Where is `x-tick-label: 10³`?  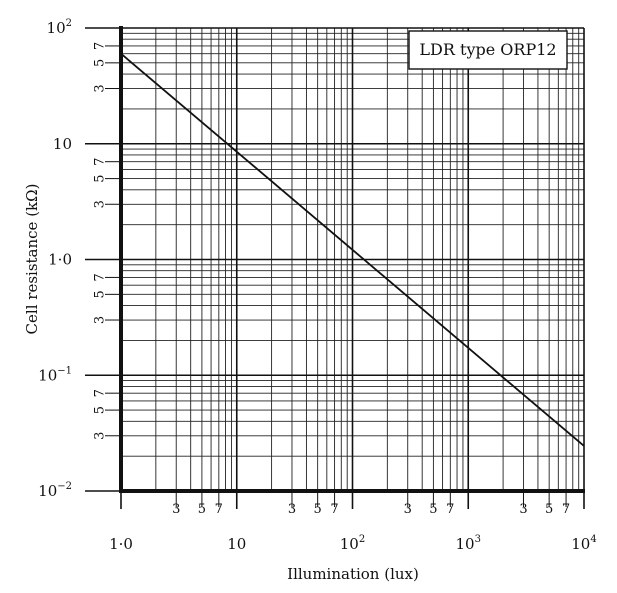
x-tick-label: 10³ is located at coordinates (468, 543).